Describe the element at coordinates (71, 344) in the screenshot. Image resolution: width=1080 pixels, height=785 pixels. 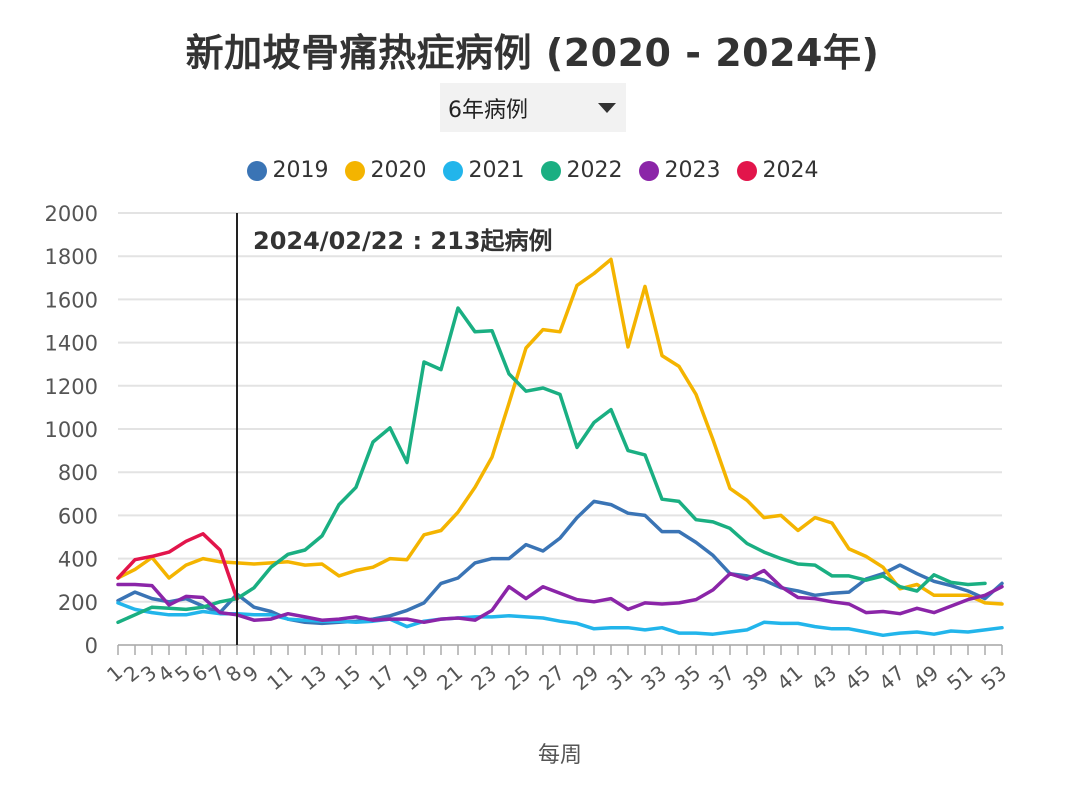
I see `y-tick-label: 1400` at that location.